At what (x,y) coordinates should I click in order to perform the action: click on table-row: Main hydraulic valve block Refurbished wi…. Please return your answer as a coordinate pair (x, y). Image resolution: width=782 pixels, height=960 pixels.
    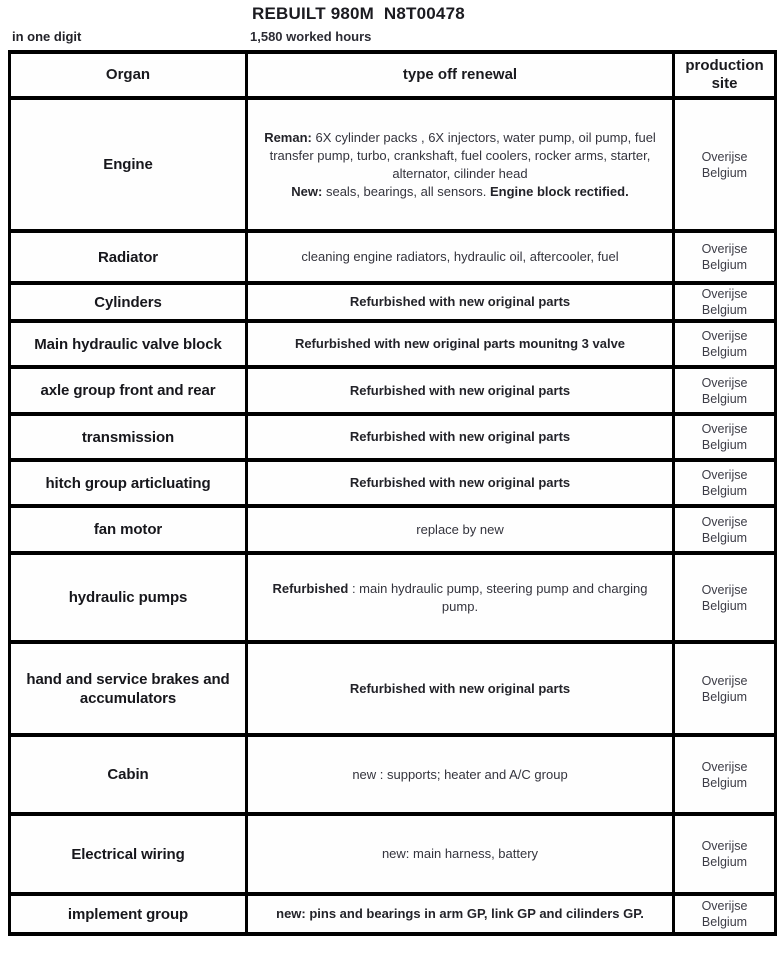
    Looking at the image, I should click on (392, 344).